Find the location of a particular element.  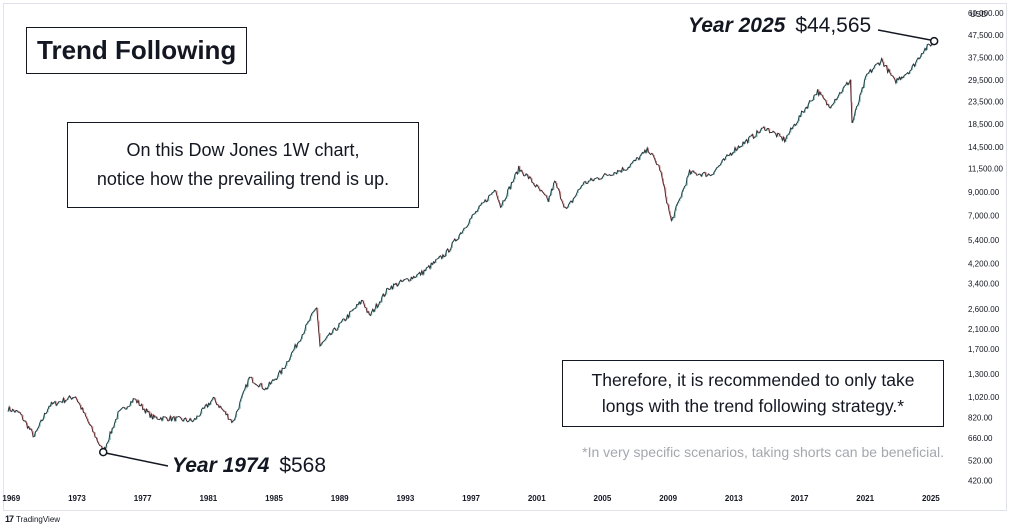

y-tick-label: 1,020.00 is located at coordinates (984, 397).